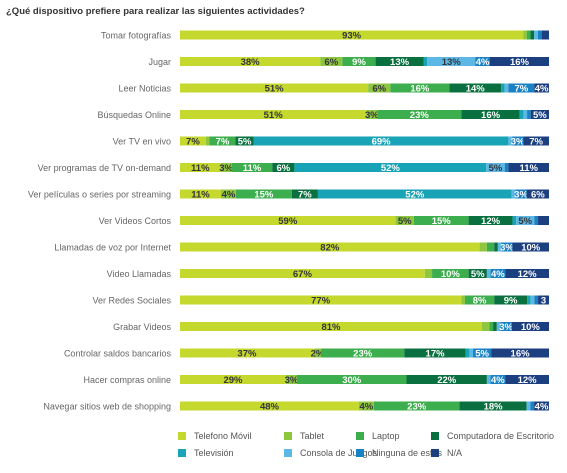 The width and height of the screenshot is (567, 473). I want to click on category-label: Tomar fotografías, so click(136, 36).